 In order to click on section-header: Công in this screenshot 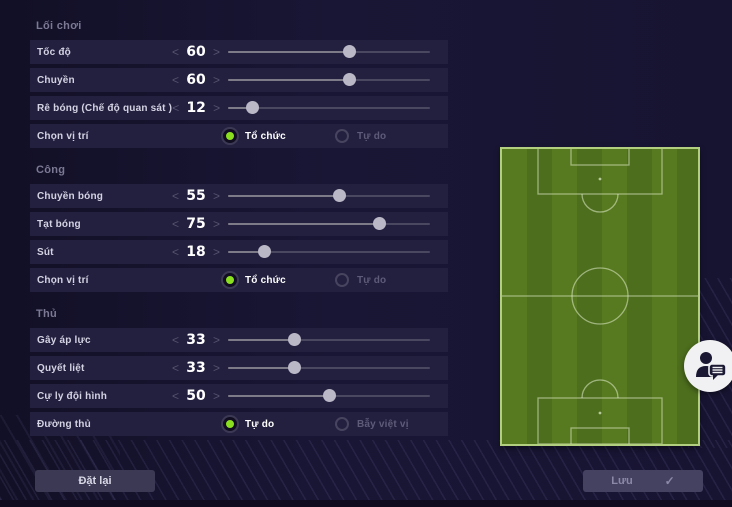, I will do `click(51, 170)`.